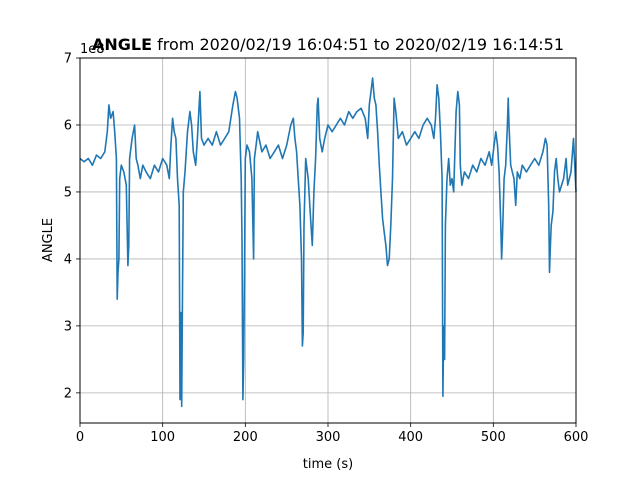  I want to click on y-offset-label: 1e8, so click(92, 49).